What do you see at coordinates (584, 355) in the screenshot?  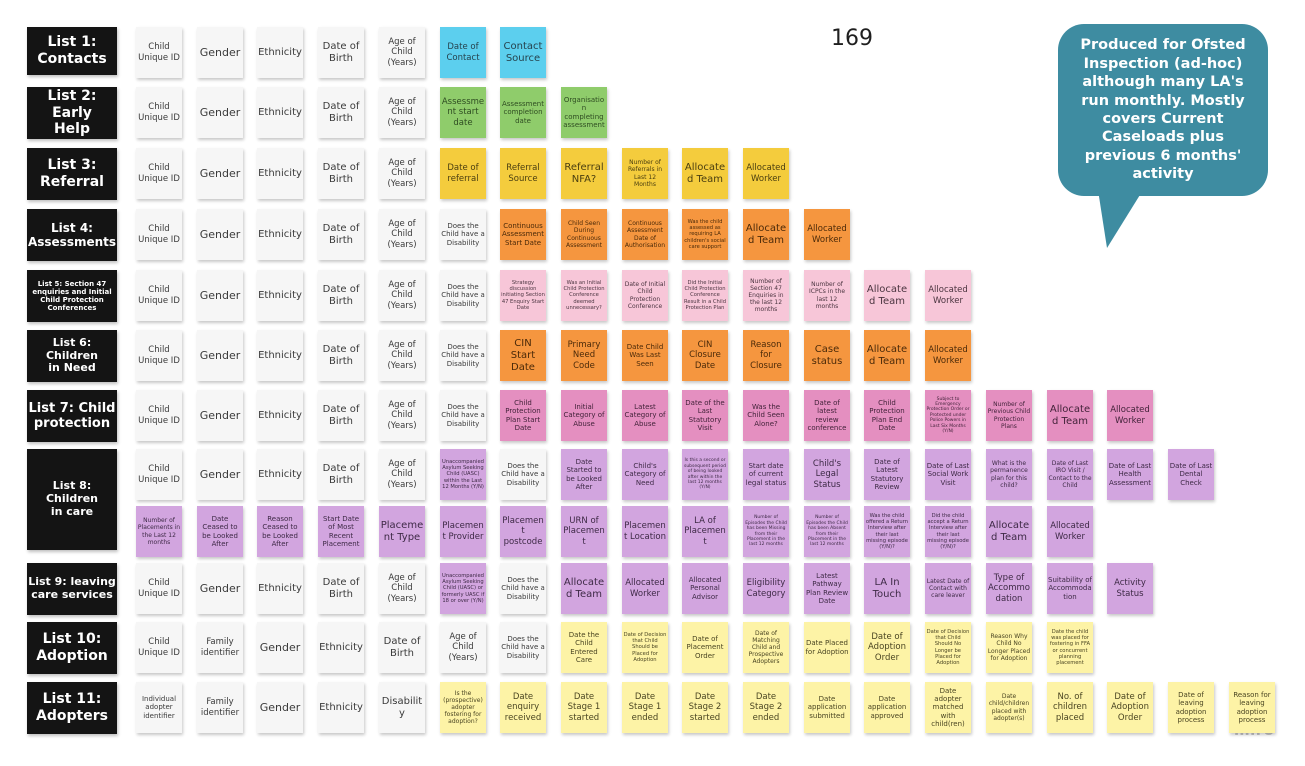 I see `sticky-note: Primary Need Code` at bounding box center [584, 355].